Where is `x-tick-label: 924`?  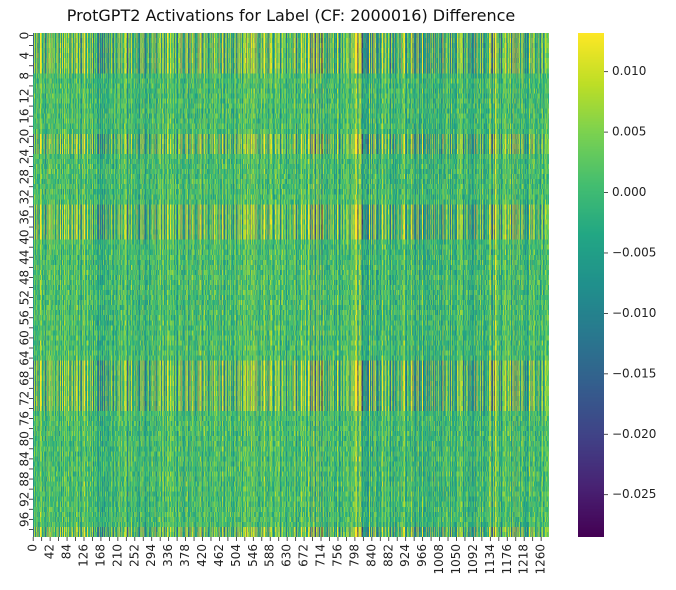
x-tick-label: 924 is located at coordinates (405, 555).